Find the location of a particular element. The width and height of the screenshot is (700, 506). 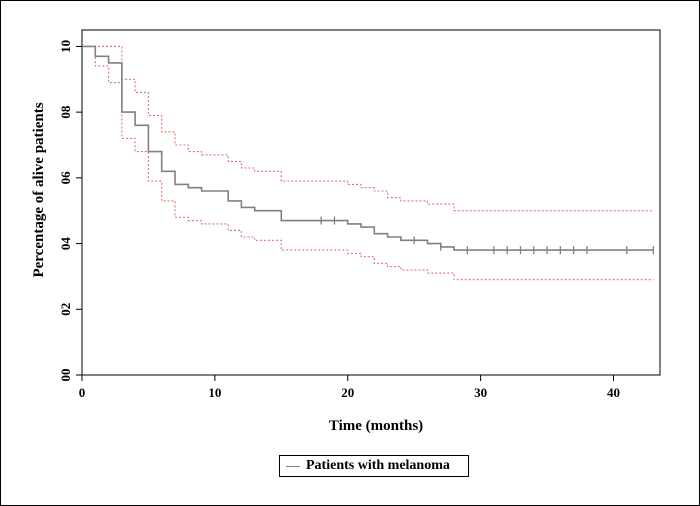

legend: Patients with melanoma is located at coordinates (374, 466).